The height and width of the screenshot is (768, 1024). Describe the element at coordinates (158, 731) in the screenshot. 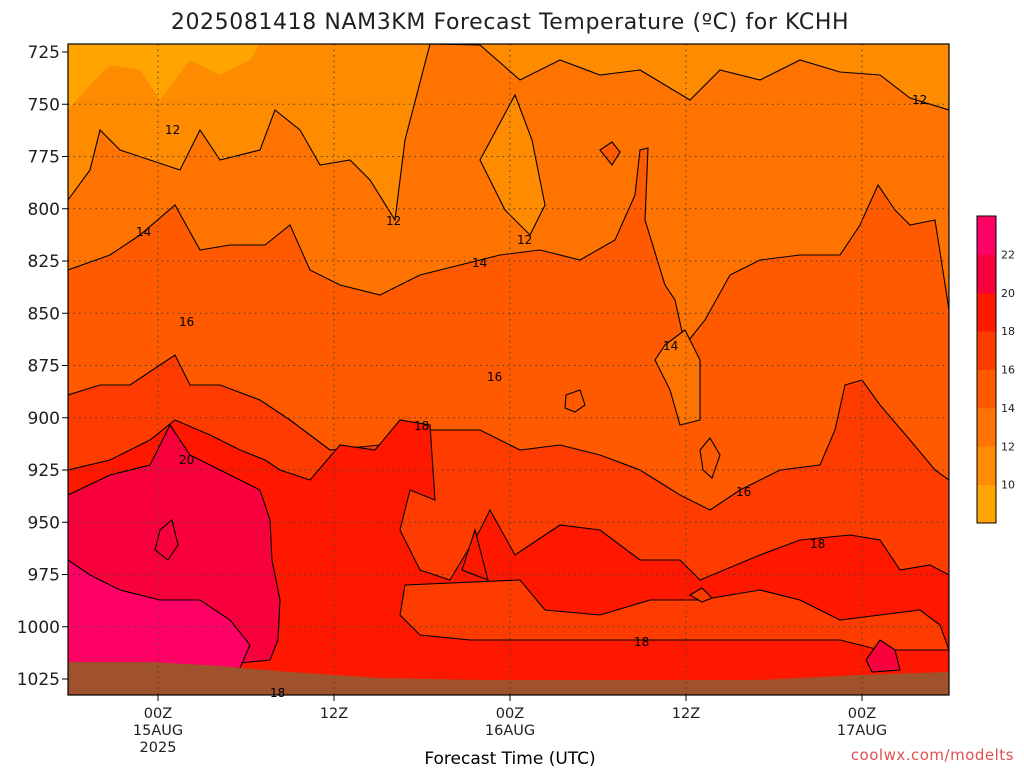

I see `x-tick-label: 15AUG` at that location.